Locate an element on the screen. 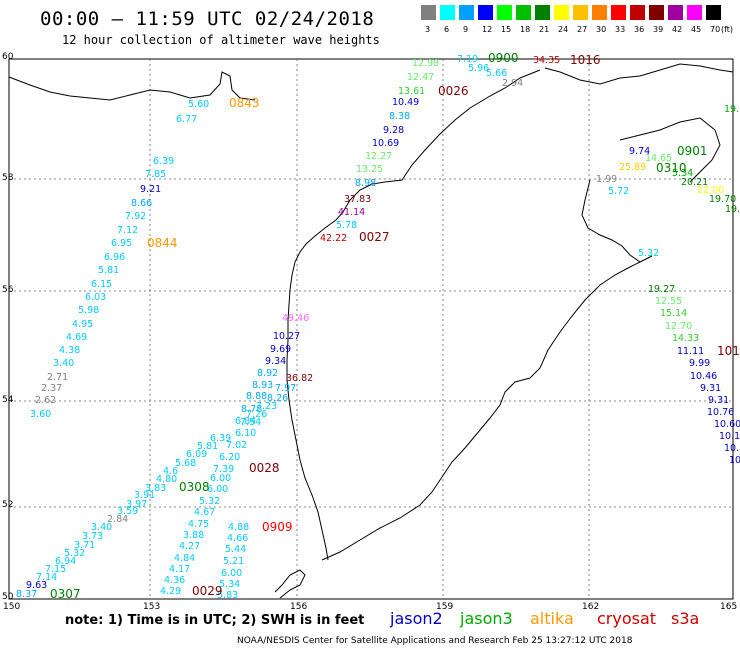 The image size is (740, 650). wave-height-label: 9.69 is located at coordinates (280, 349).